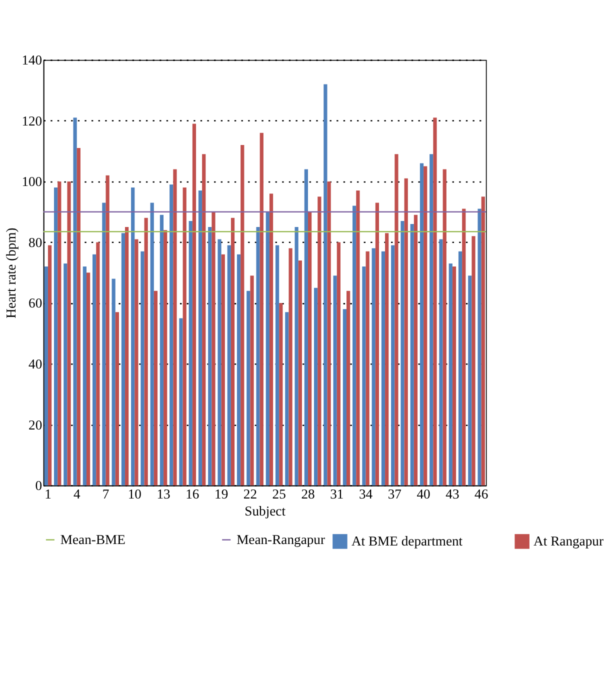 Image resolution: width=611 pixels, height=690 pixels. Describe the element at coordinates (250, 494) in the screenshot. I see `x-tick-label: 22` at that location.